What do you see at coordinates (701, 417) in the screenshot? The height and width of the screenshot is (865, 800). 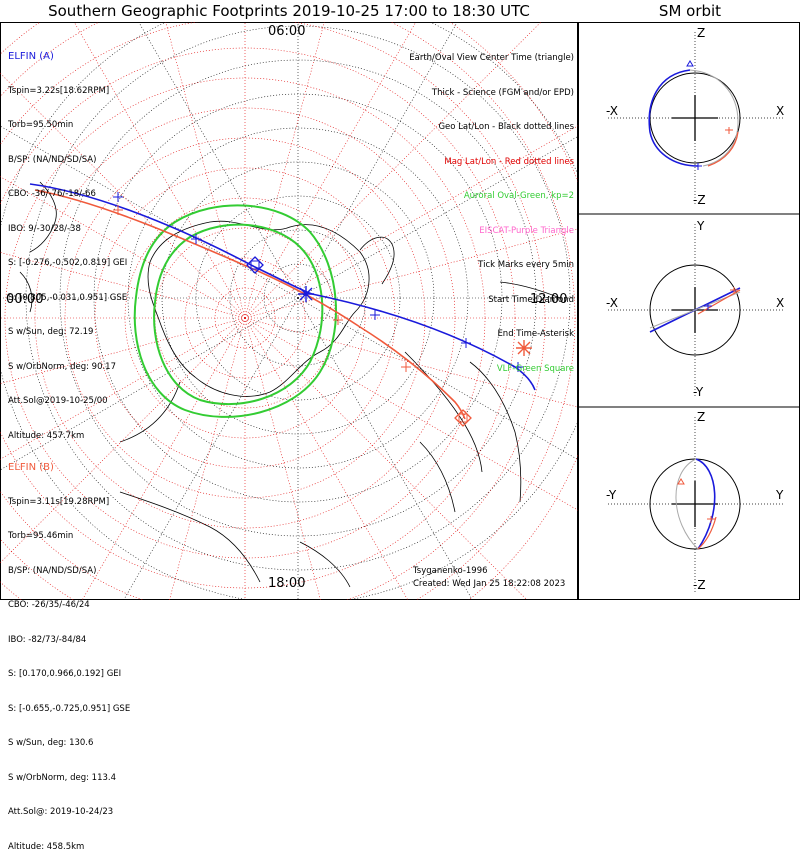 I see `sm-p3-top: Z` at bounding box center [701, 417].